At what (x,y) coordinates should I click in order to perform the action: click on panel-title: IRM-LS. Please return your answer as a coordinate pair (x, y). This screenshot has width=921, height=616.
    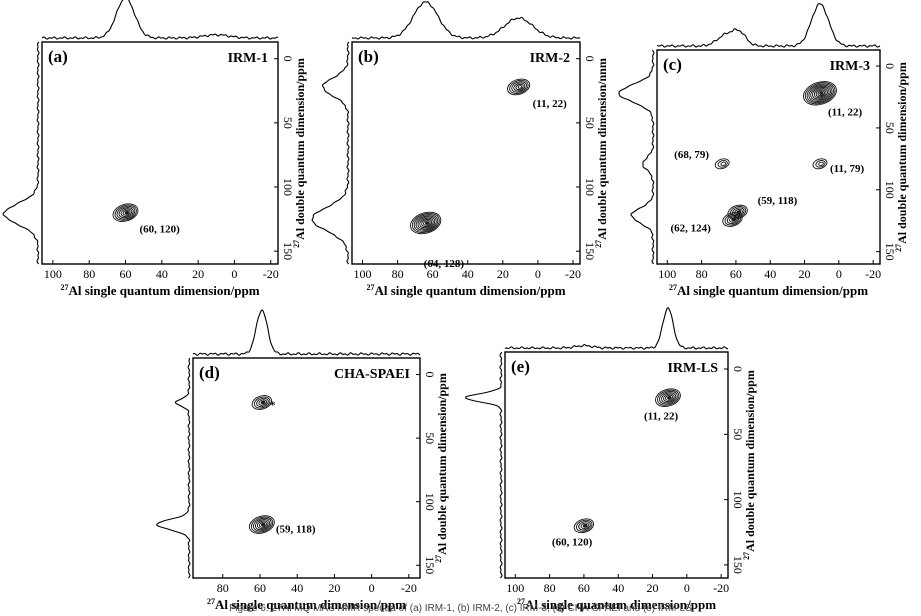
    Looking at the image, I should click on (692, 368).